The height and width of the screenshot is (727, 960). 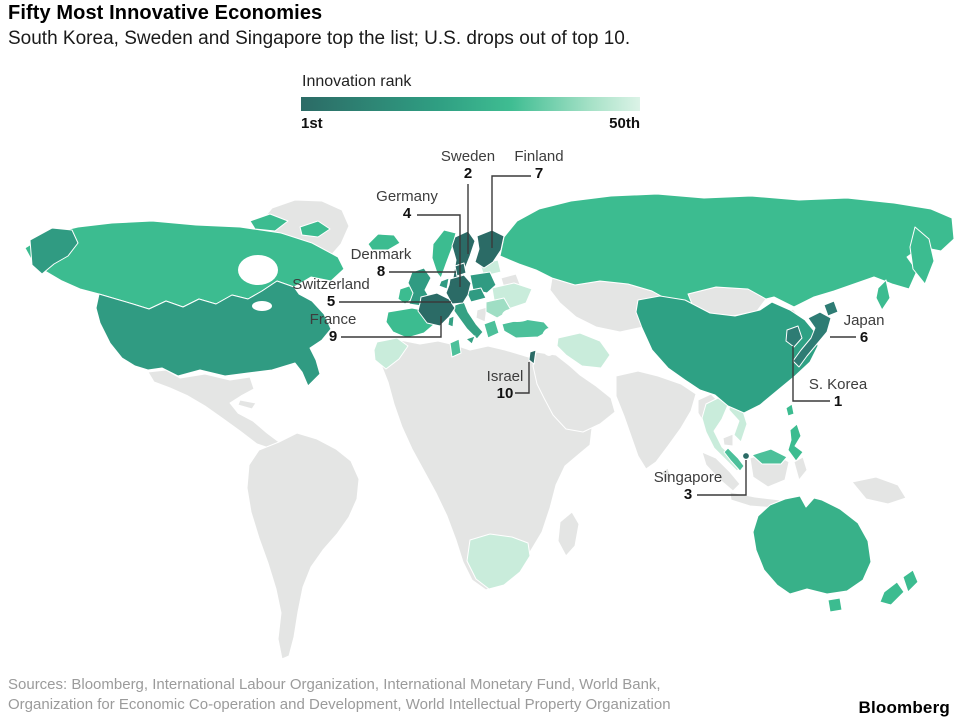 I want to click on connector-france, so click(x=391, y=327).